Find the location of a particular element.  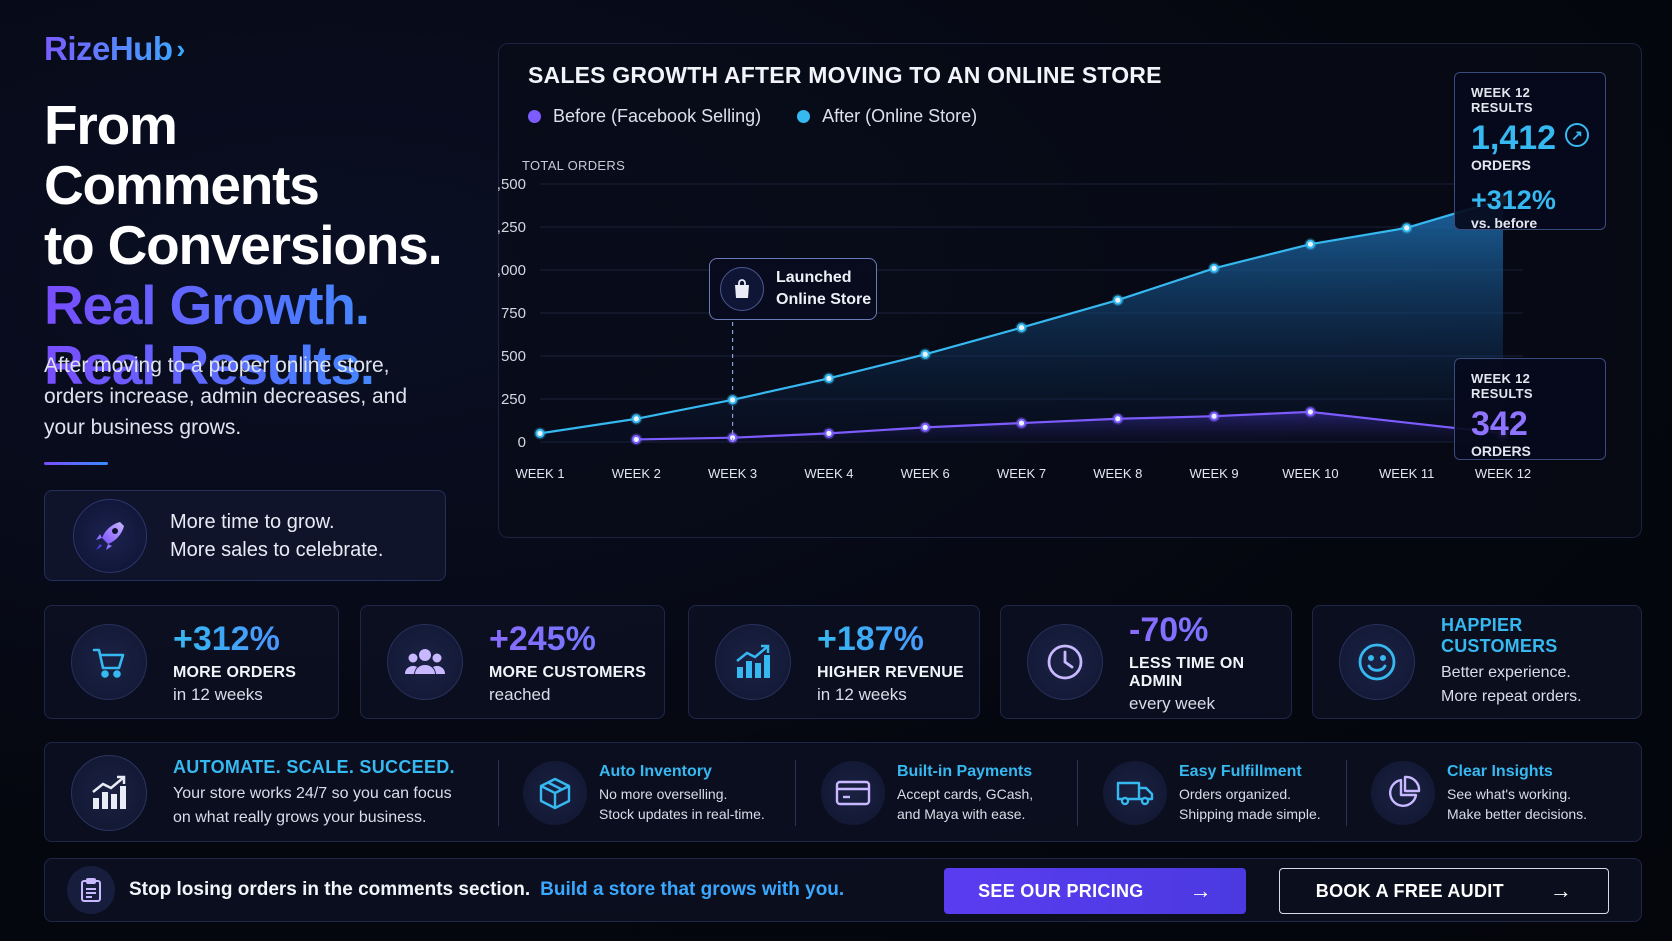

stat-label: MORE ORDERS is located at coordinates (235, 672).